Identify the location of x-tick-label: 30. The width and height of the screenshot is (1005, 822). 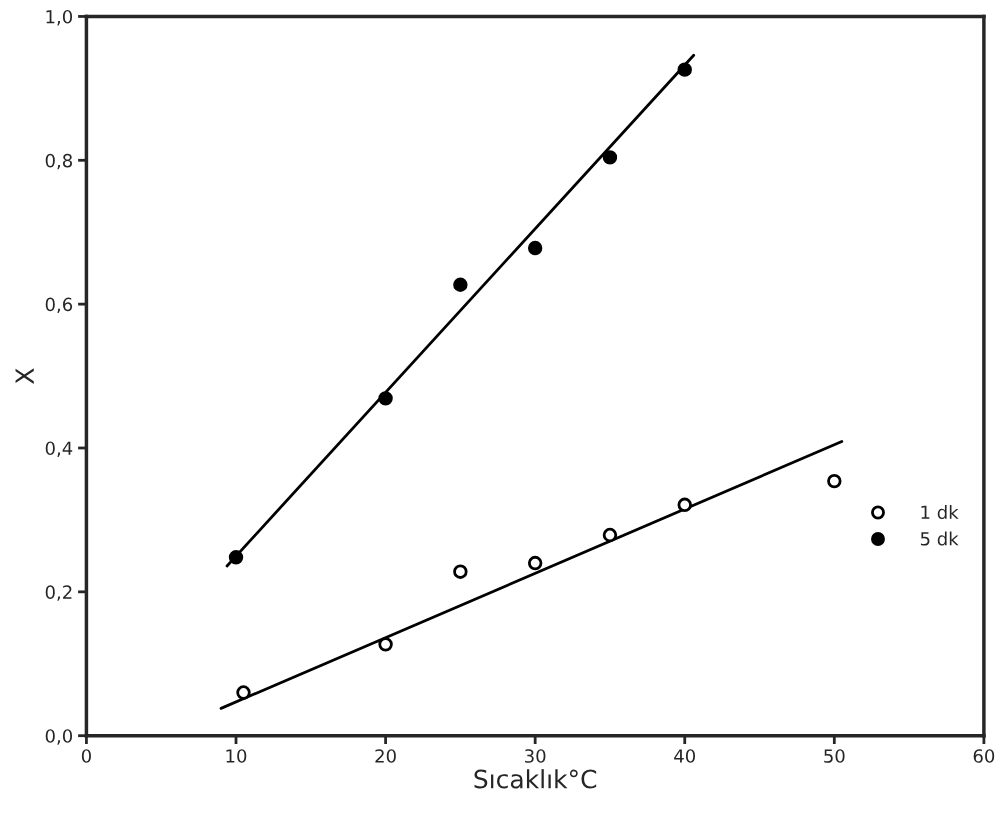
(535, 756).